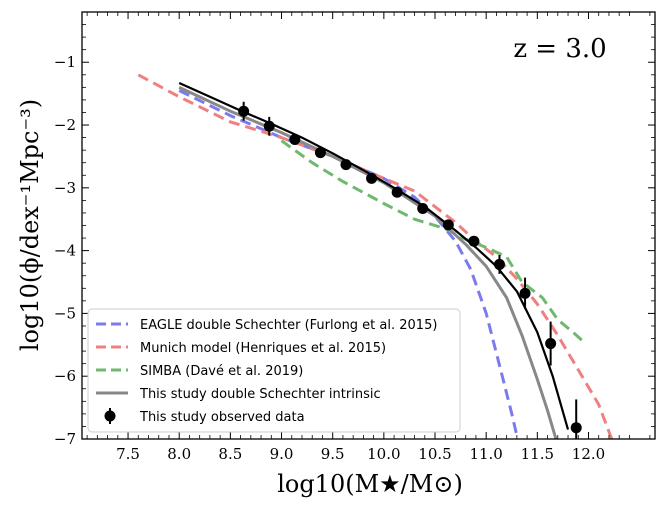 This screenshot has width=665, height=508. Describe the element at coordinates (221, 371) in the screenshot. I see `legend-label-2: SIMBA (Davé et al. 2019)` at that location.